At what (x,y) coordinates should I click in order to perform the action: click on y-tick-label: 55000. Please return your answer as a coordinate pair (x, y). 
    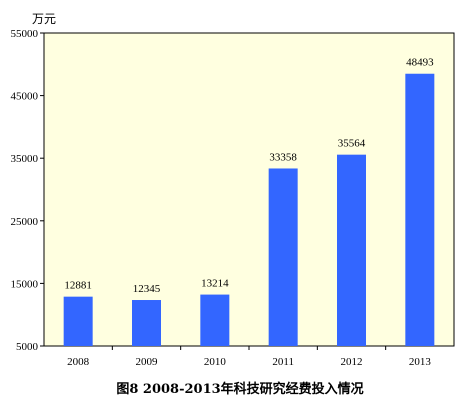
    Looking at the image, I should click on (25, 34).